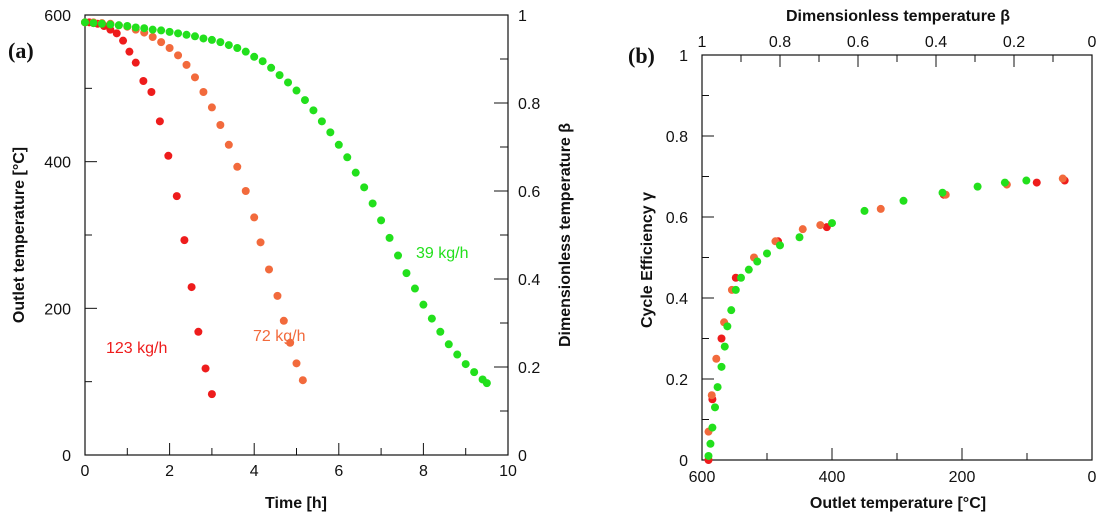 This screenshot has width=1105, height=517. I want to click on y2-tick-label: 0, so click(522, 456).